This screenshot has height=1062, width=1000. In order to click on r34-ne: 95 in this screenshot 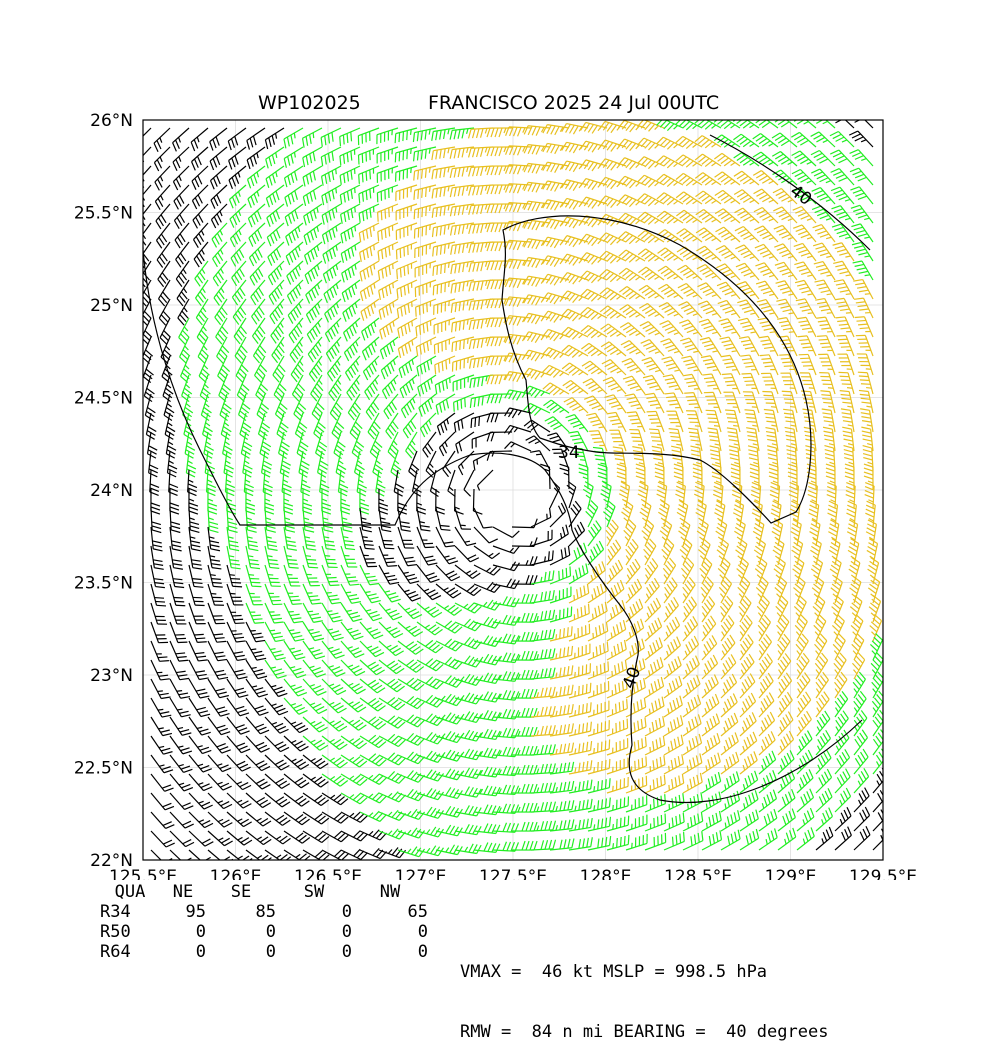, I will do `click(183, 912)`.